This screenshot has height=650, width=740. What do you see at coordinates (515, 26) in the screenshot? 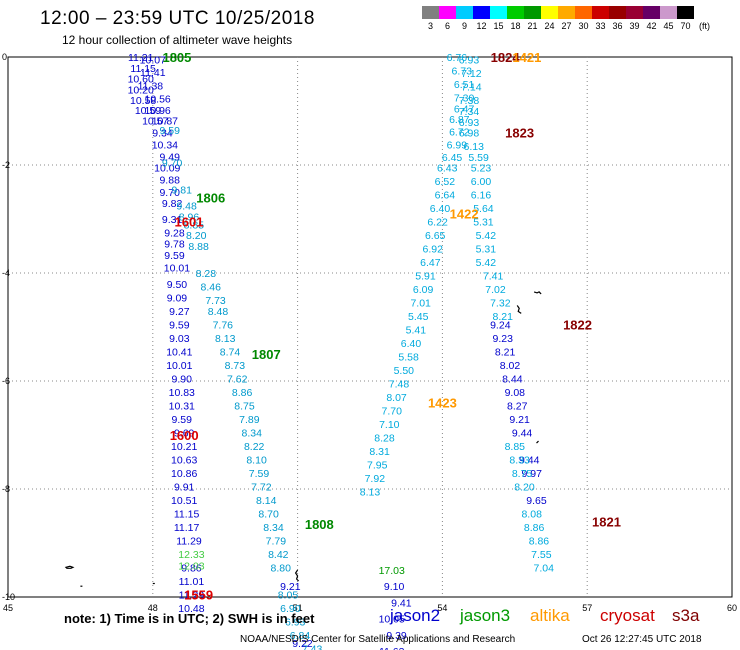
I see `color-tick-label: 18` at bounding box center [515, 26].